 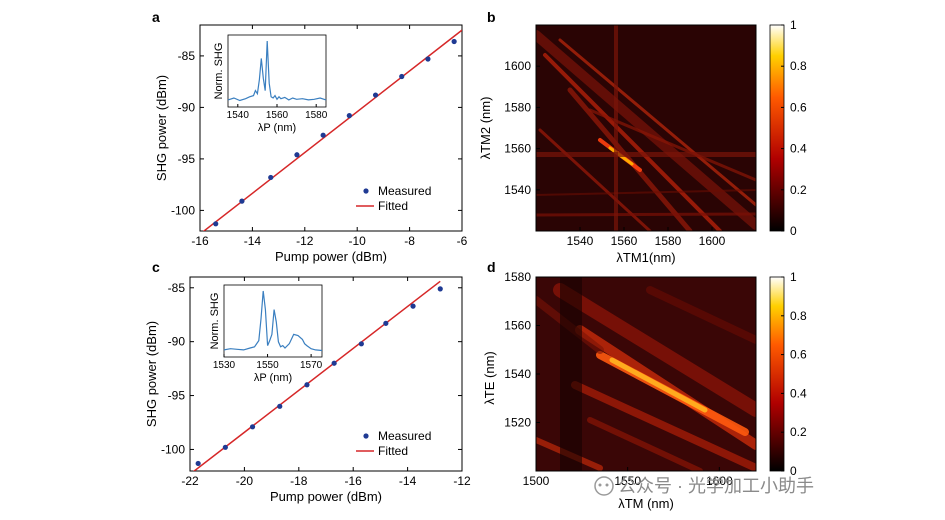 What do you see at coordinates (358, 241) in the screenshot?
I see `x-tick-label: -10` at bounding box center [358, 241].